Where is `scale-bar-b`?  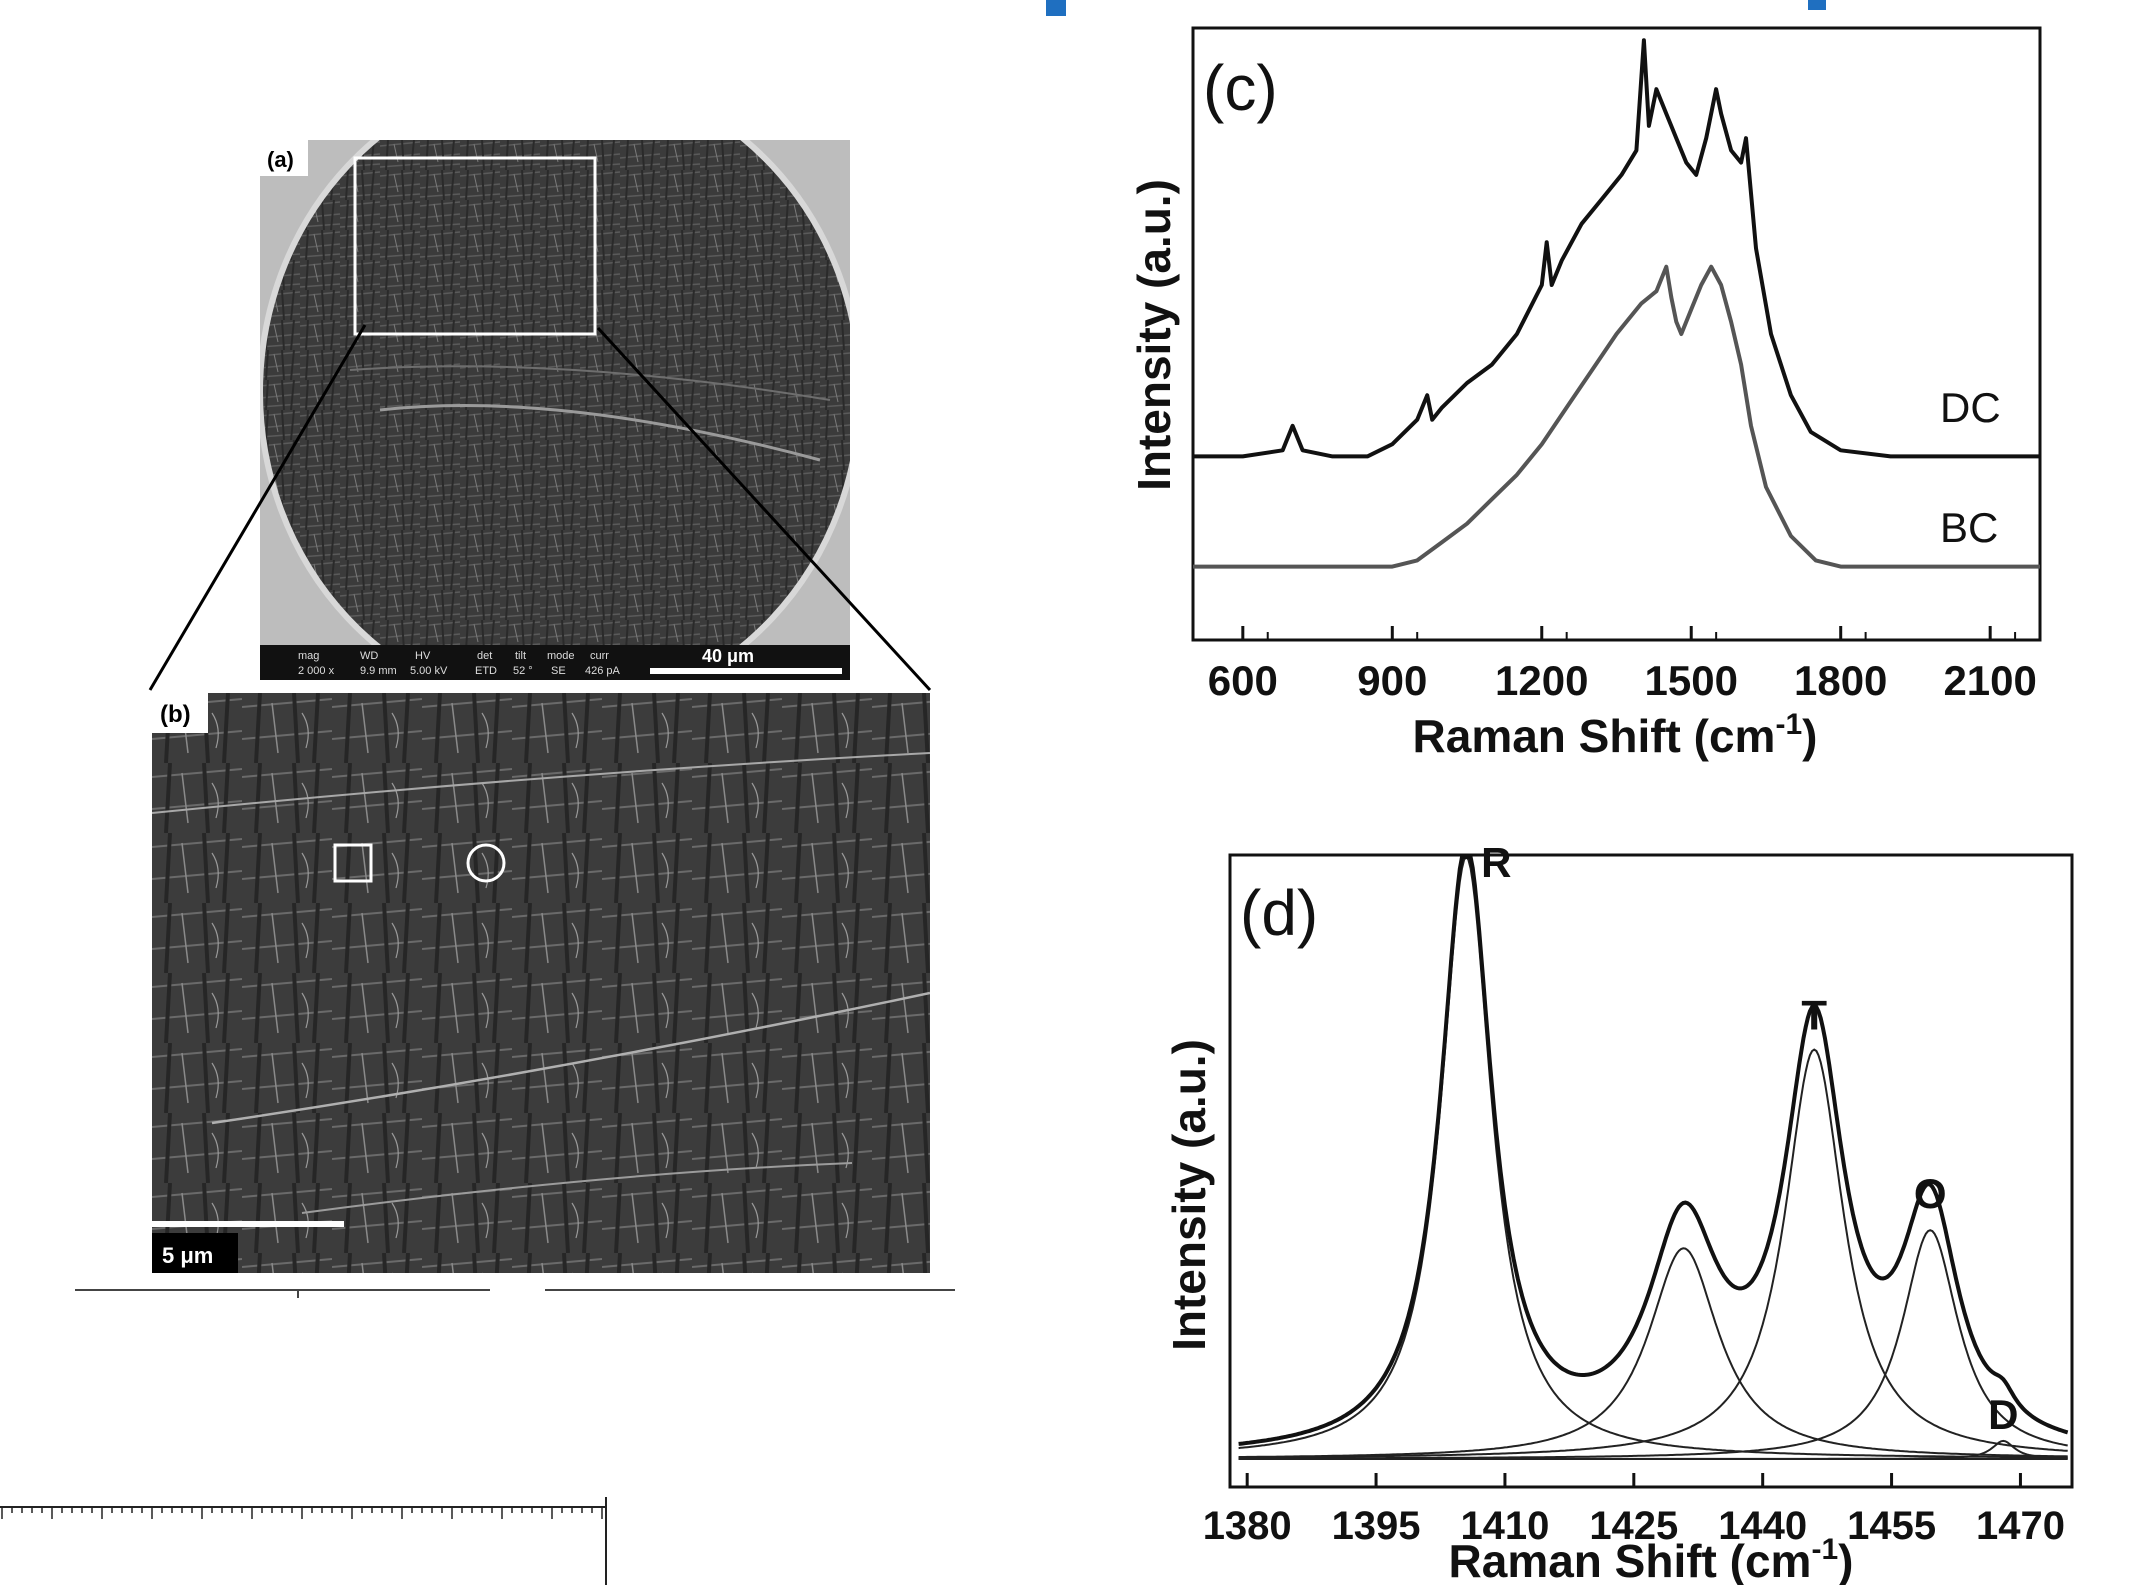 scale-bar-b is located at coordinates (248, 1224).